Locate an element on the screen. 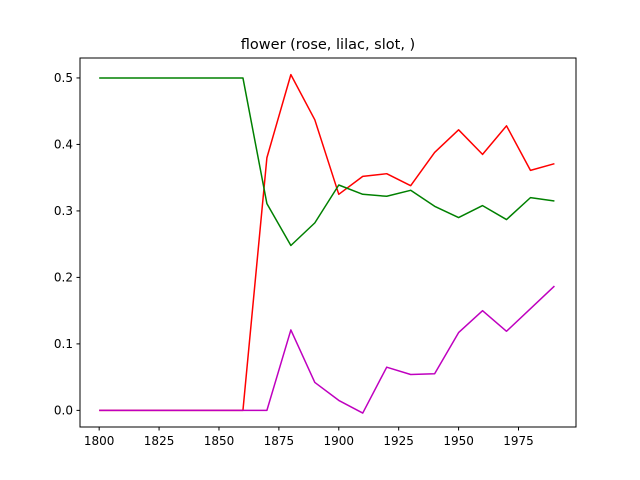 This screenshot has width=640, height=480. y-tick-label: 0.5 is located at coordinates (63, 78).